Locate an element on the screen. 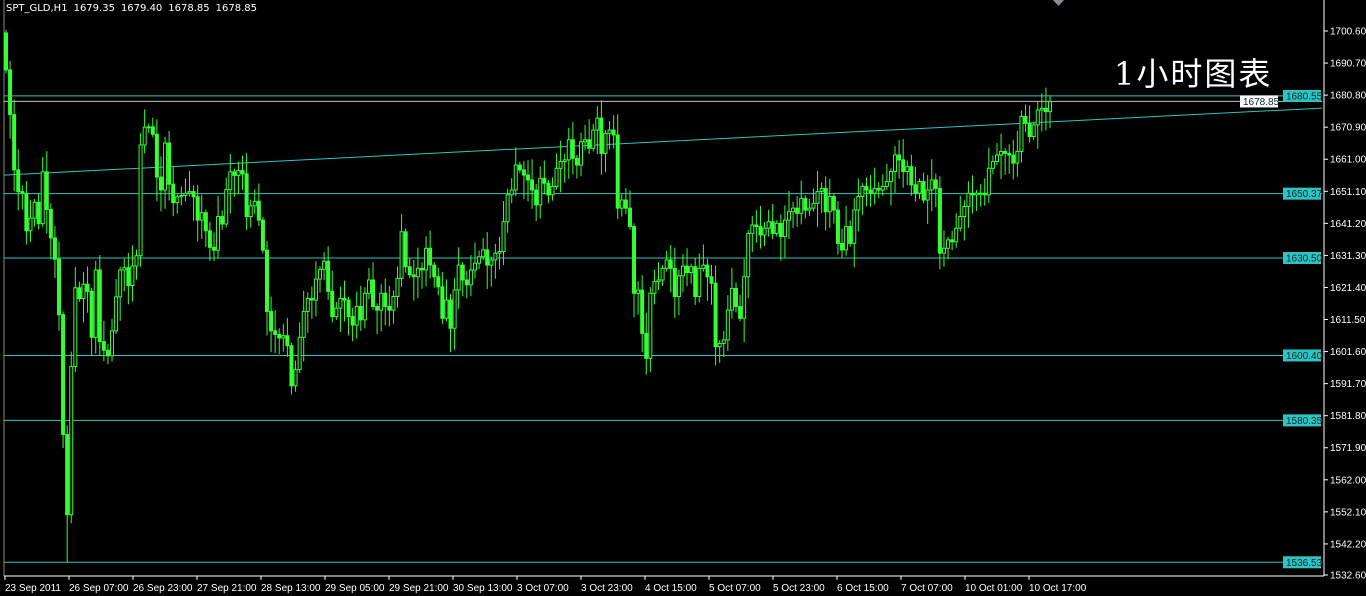  x-tick-label: 29 Sep 21:00 is located at coordinates (419, 588).